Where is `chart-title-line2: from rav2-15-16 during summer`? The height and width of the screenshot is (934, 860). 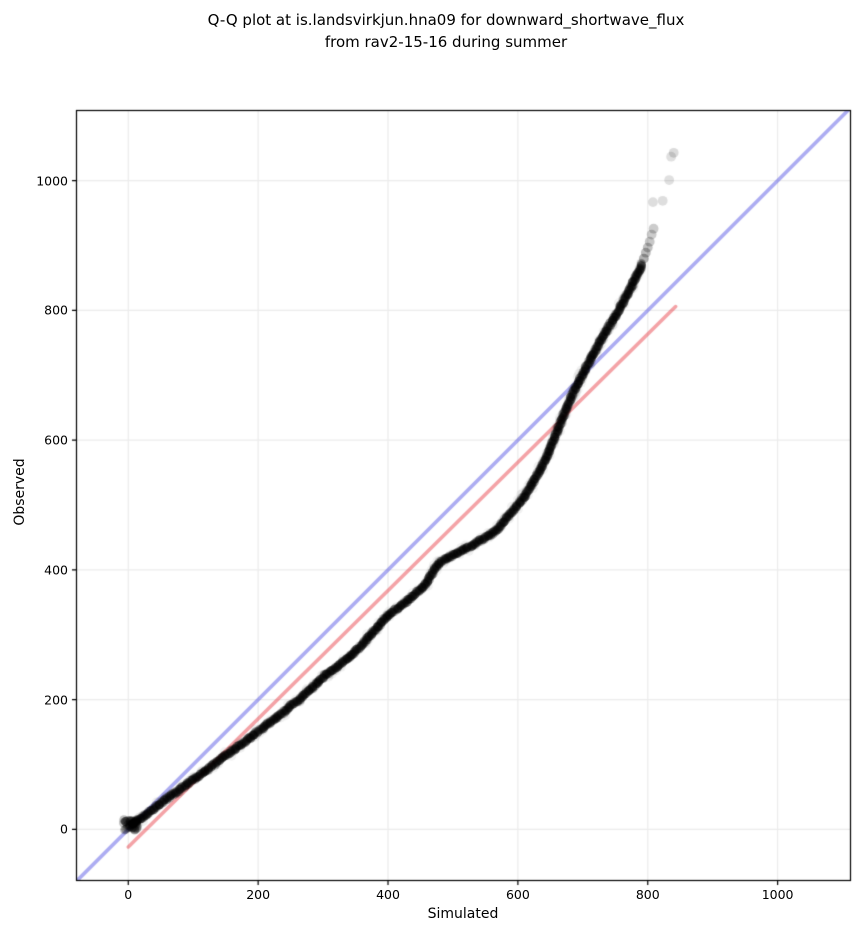 chart-title-line2: from rav2-15-16 during summer is located at coordinates (446, 42).